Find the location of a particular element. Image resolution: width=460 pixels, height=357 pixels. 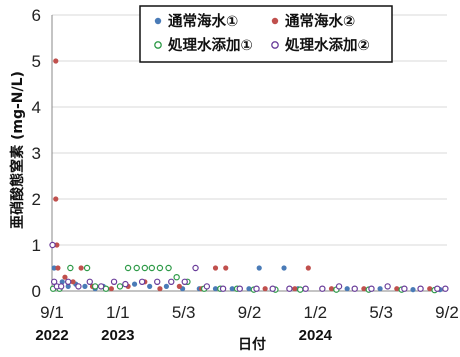

x-tick-label: 1/1 is located at coordinates (118, 312).